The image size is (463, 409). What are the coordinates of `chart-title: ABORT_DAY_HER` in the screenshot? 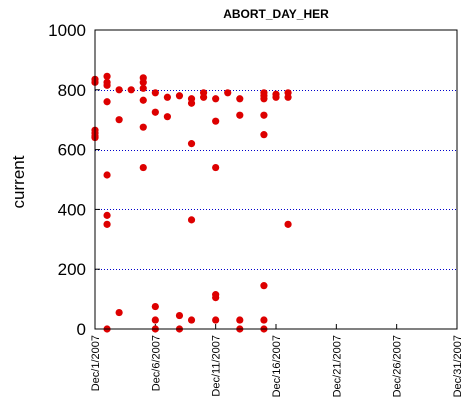 It's located at (276, 14).